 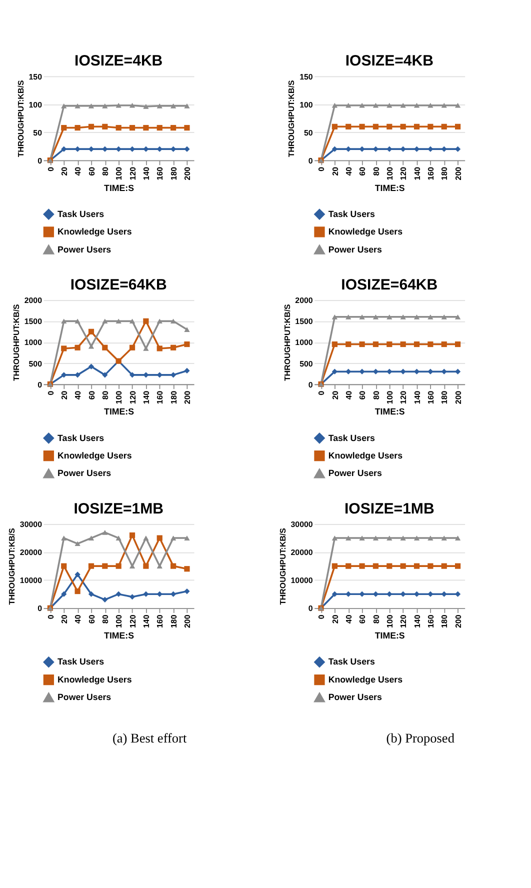 What do you see at coordinates (389, 285) in the screenshot?
I see `chart-title: IOSIZE=64KB` at bounding box center [389, 285].